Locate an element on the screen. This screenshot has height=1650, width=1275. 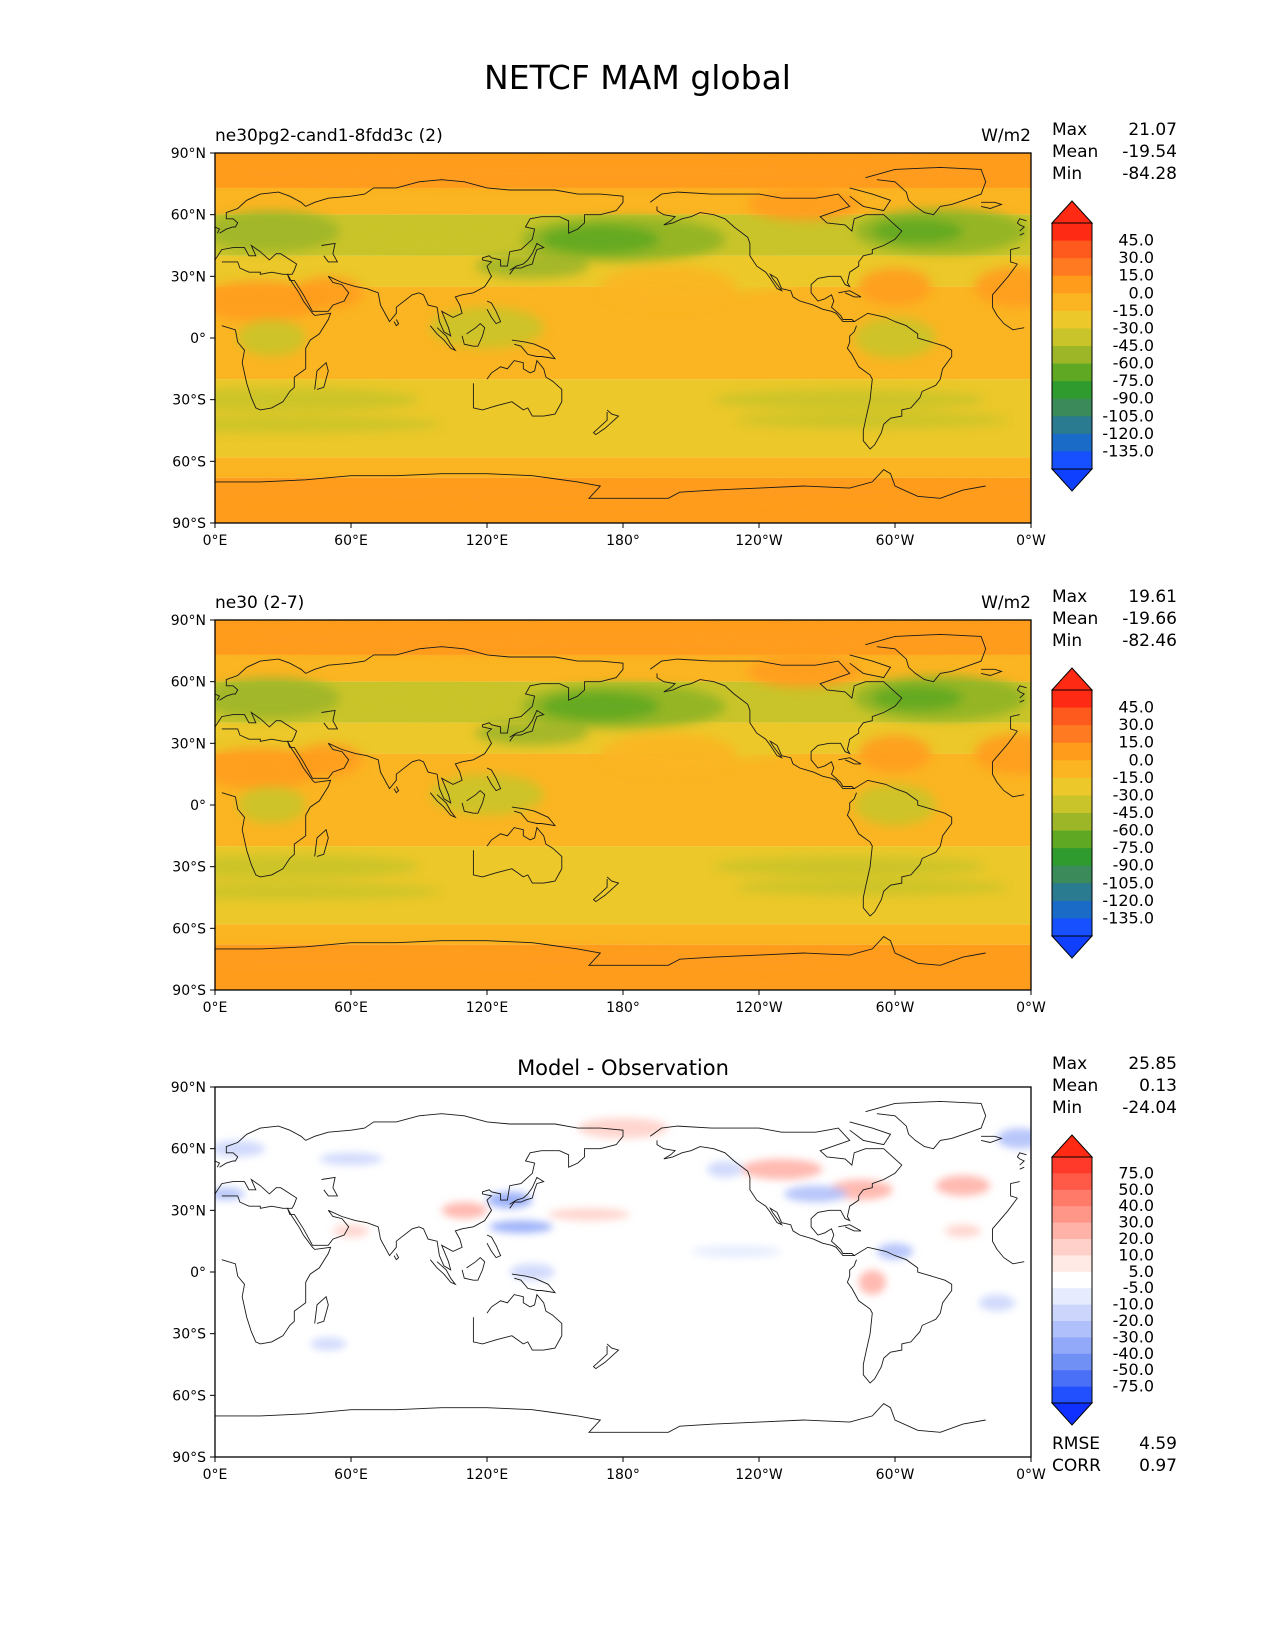
colorbar-label: 30.0 is located at coordinates (1136, 724).